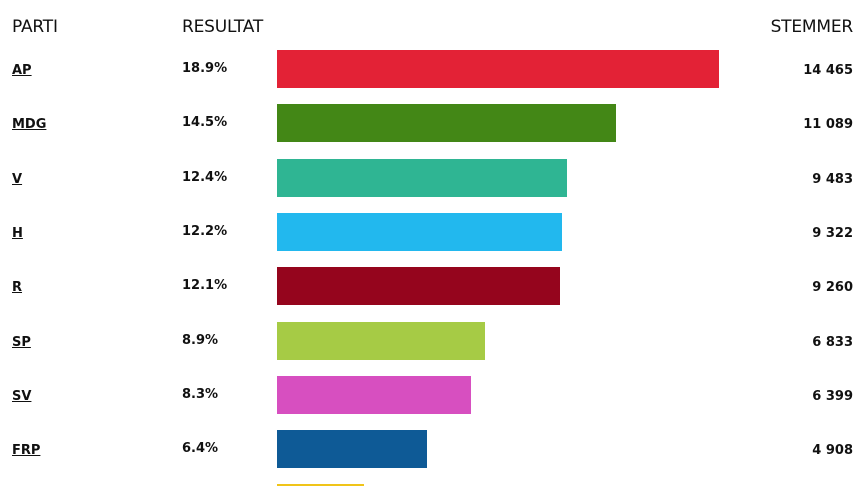  I want to click on table-row: SP 8.9% 6 833, so click(432, 341).